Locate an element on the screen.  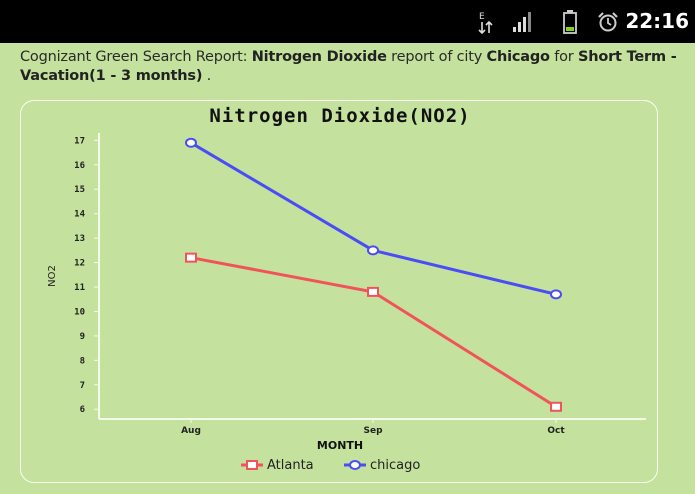
report-mid2: for is located at coordinates (563, 57).